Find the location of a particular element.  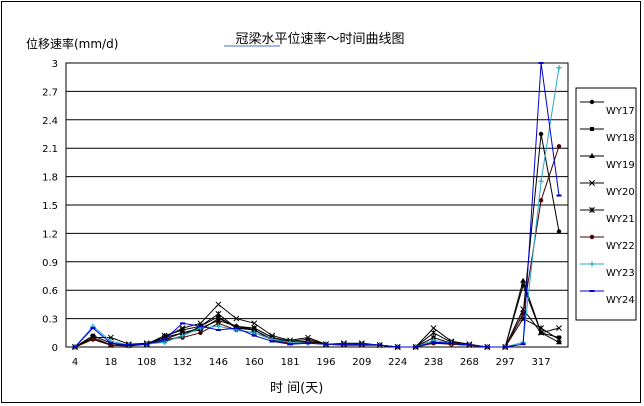

chart-title: 冠梁水平位速率～时间曲线图 is located at coordinates (319, 39).